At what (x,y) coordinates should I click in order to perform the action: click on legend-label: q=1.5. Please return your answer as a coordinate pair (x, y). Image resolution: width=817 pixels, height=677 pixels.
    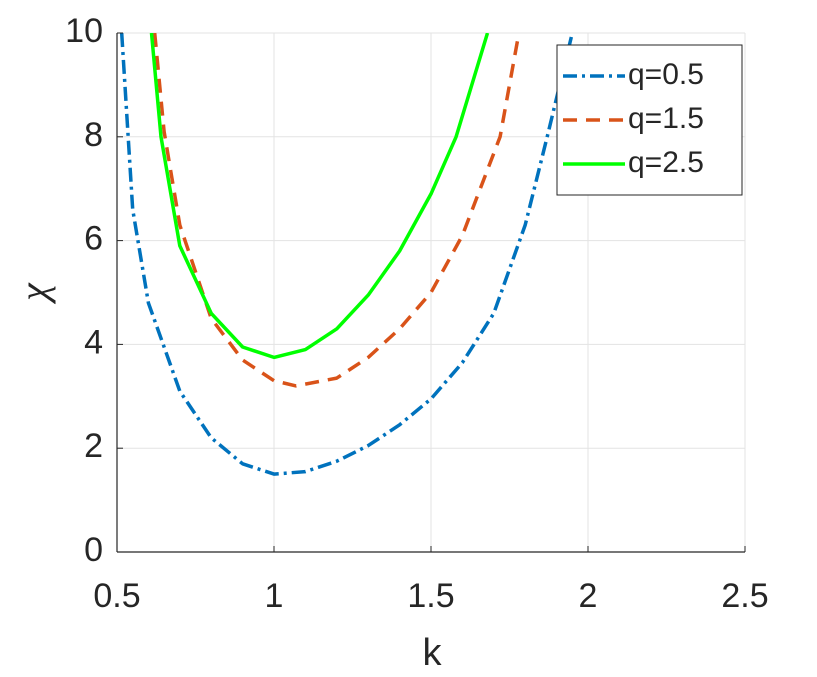
    Looking at the image, I should click on (666, 118).